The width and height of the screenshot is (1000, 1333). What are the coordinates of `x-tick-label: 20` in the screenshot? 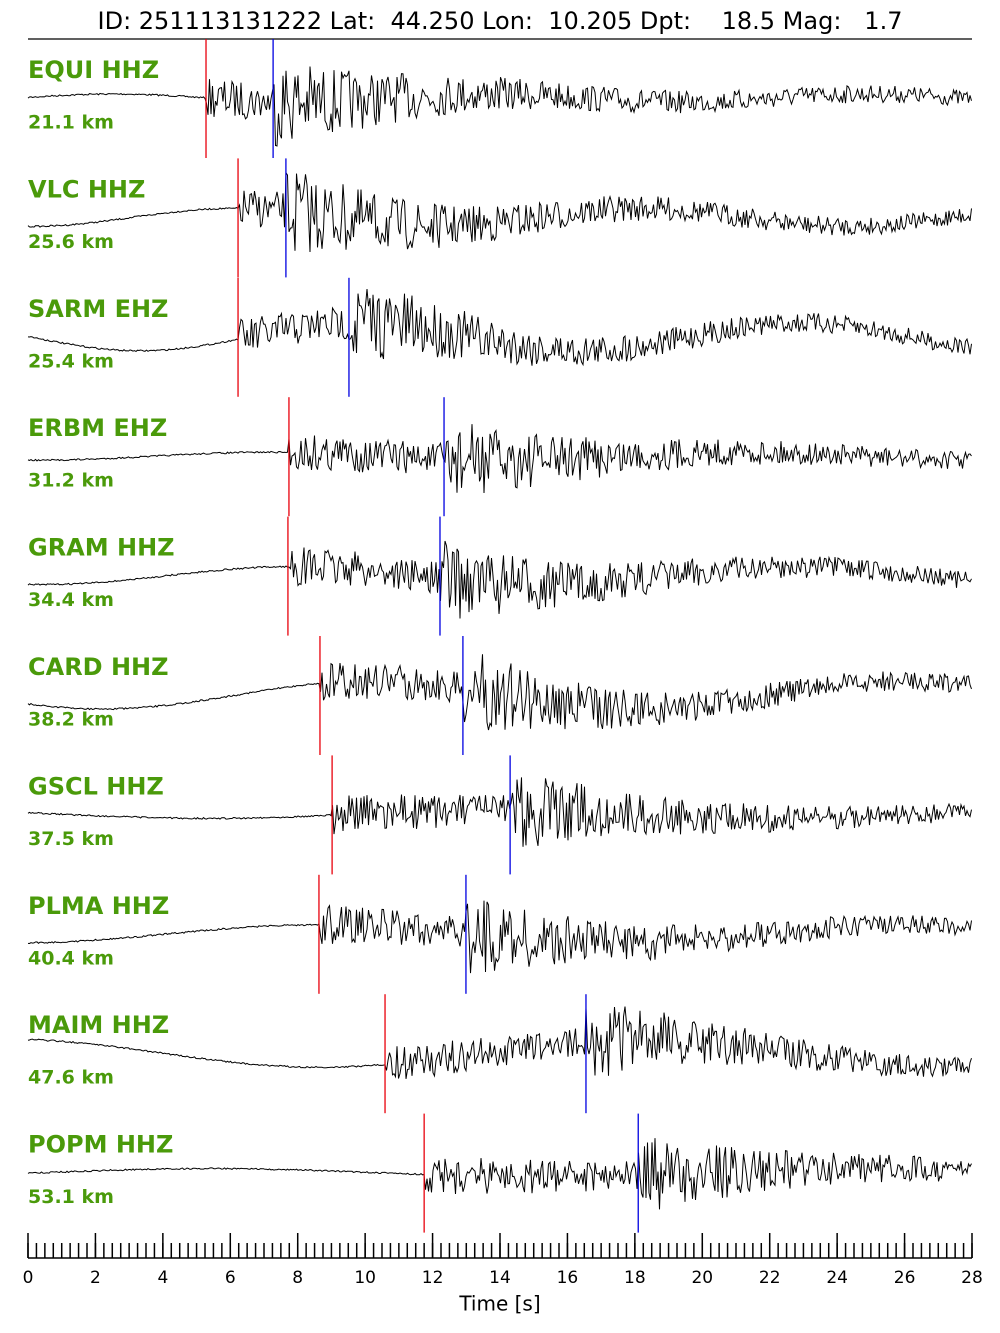 It's located at (702, 1278).